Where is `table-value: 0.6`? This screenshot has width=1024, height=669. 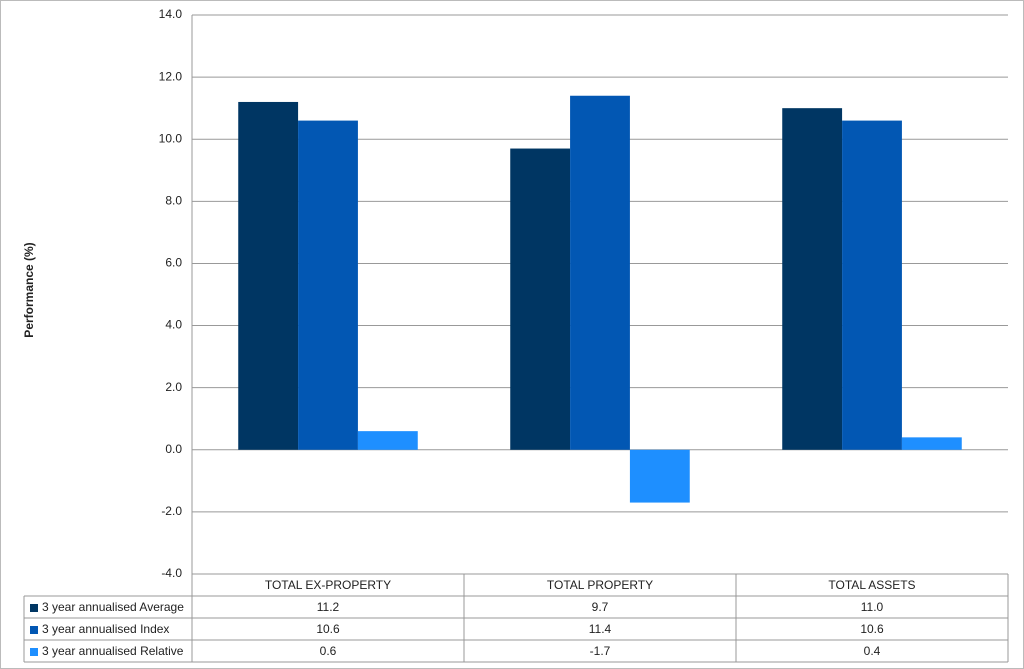
table-value: 0.6 is located at coordinates (328, 651).